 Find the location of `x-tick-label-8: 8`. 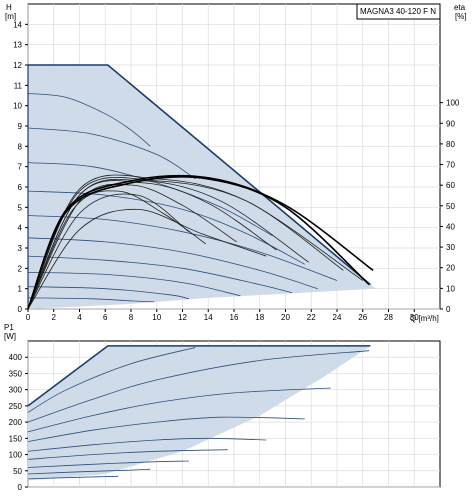

x-tick-label-8: 8 is located at coordinates (131, 317).